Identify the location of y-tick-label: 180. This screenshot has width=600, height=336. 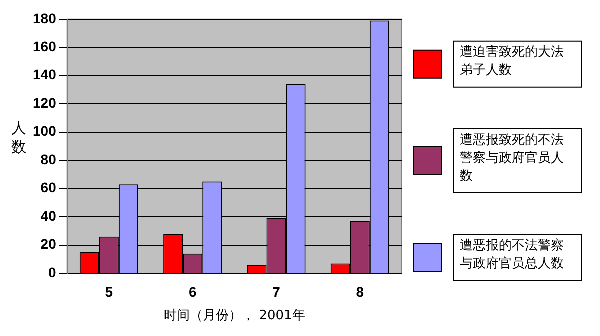
(45, 18).